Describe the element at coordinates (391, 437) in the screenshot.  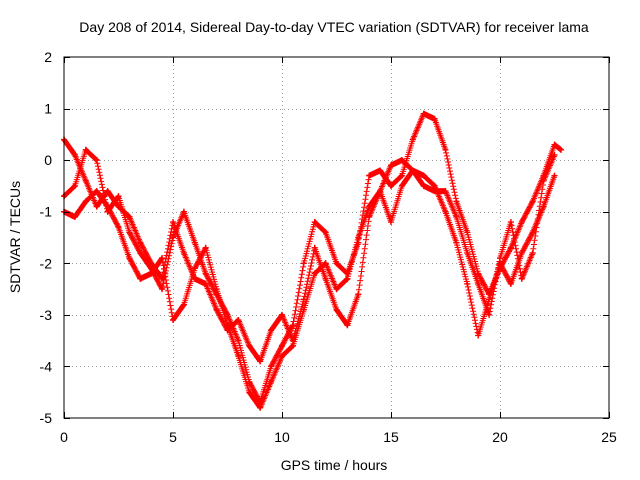
I see `x-tick-label: 15` at that location.